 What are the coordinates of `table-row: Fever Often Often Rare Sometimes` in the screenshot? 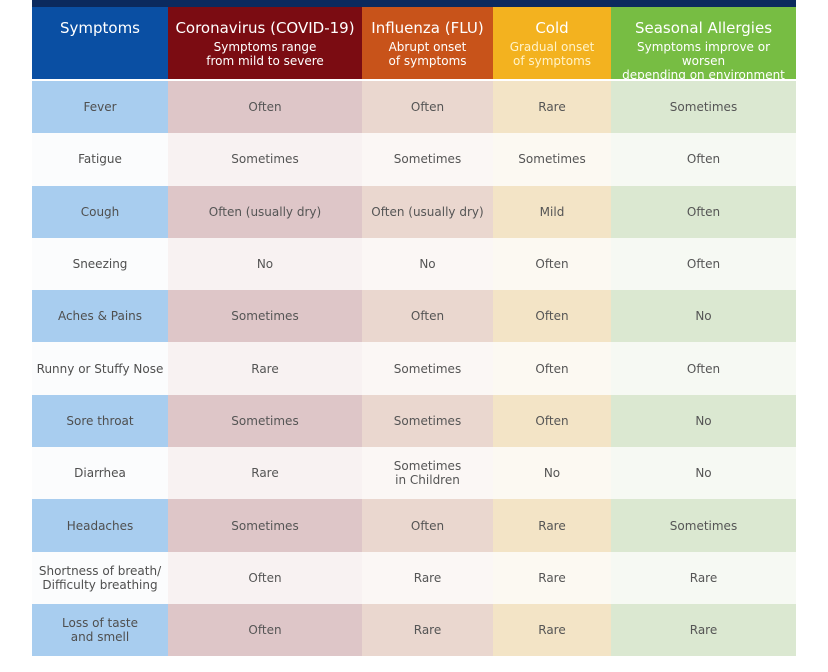 It's located at (414, 107).